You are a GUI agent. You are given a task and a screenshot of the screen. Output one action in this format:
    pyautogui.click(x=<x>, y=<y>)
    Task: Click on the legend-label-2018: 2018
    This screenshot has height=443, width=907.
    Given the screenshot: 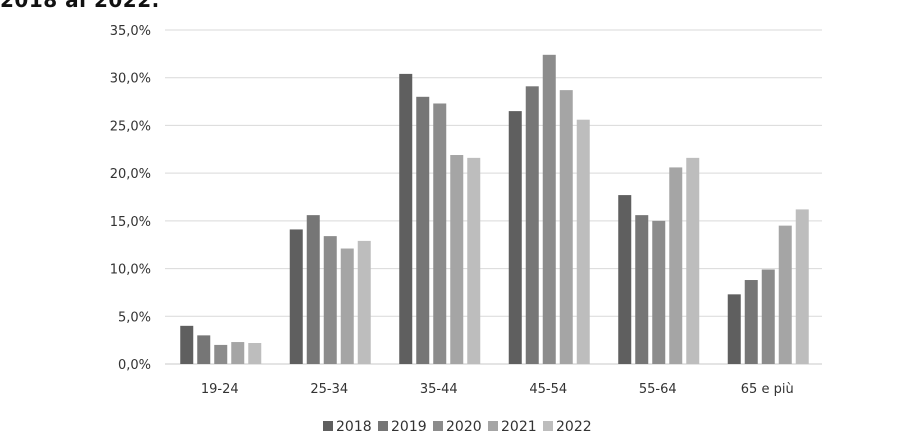 What is the action you would take?
    pyautogui.click(x=354, y=427)
    